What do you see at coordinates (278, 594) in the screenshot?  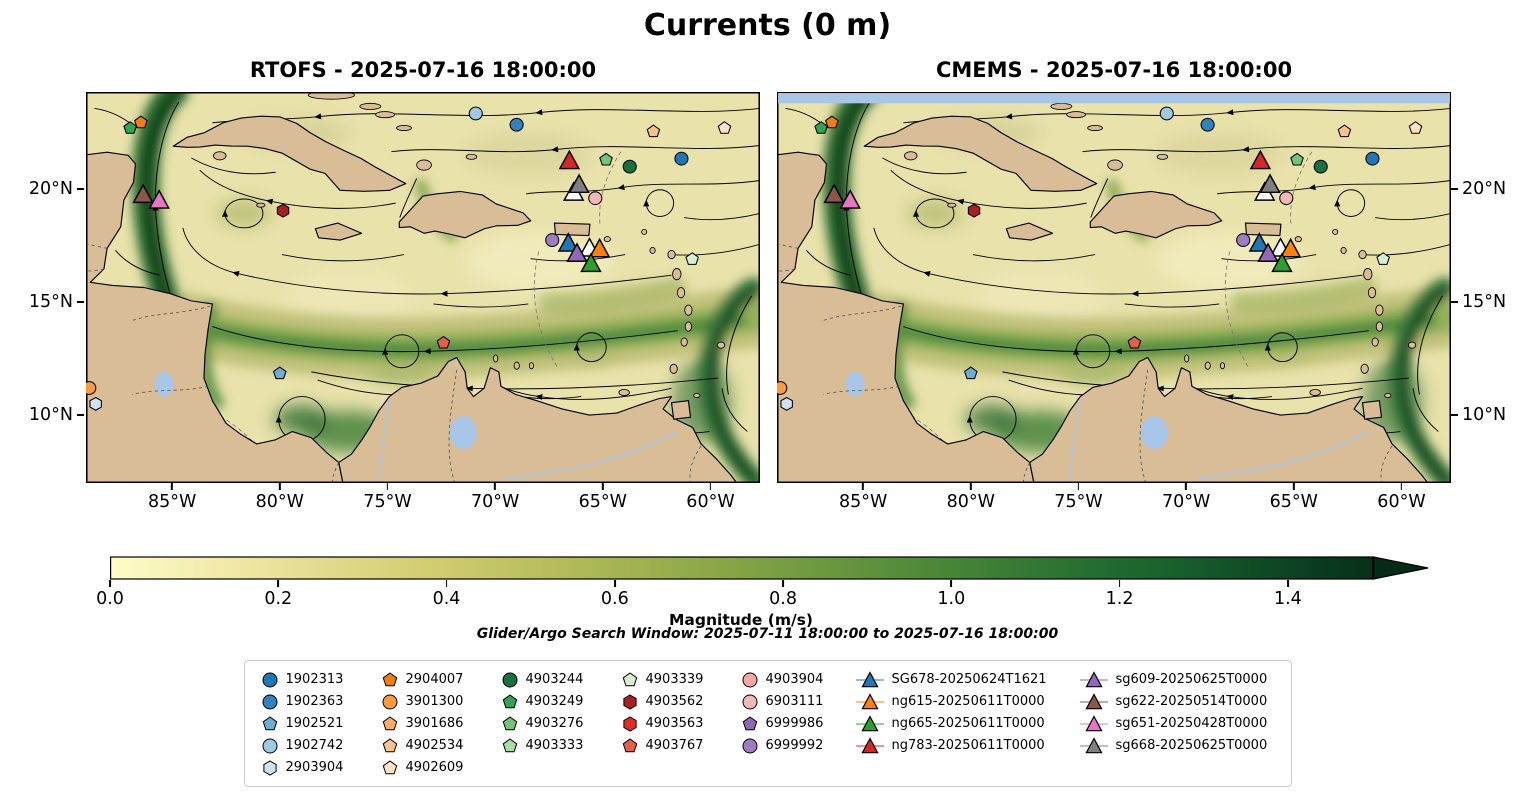 I see `colorbar-tick-label: 0.2` at bounding box center [278, 594].